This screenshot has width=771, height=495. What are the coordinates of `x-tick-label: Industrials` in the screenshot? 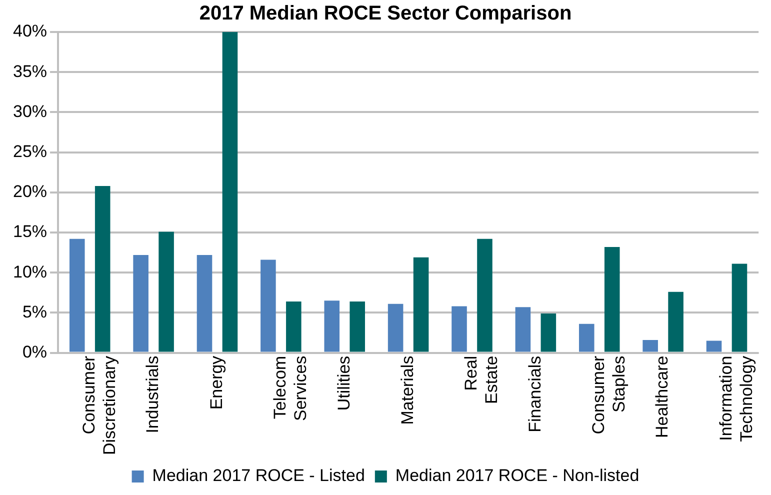 It's located at (152, 395).